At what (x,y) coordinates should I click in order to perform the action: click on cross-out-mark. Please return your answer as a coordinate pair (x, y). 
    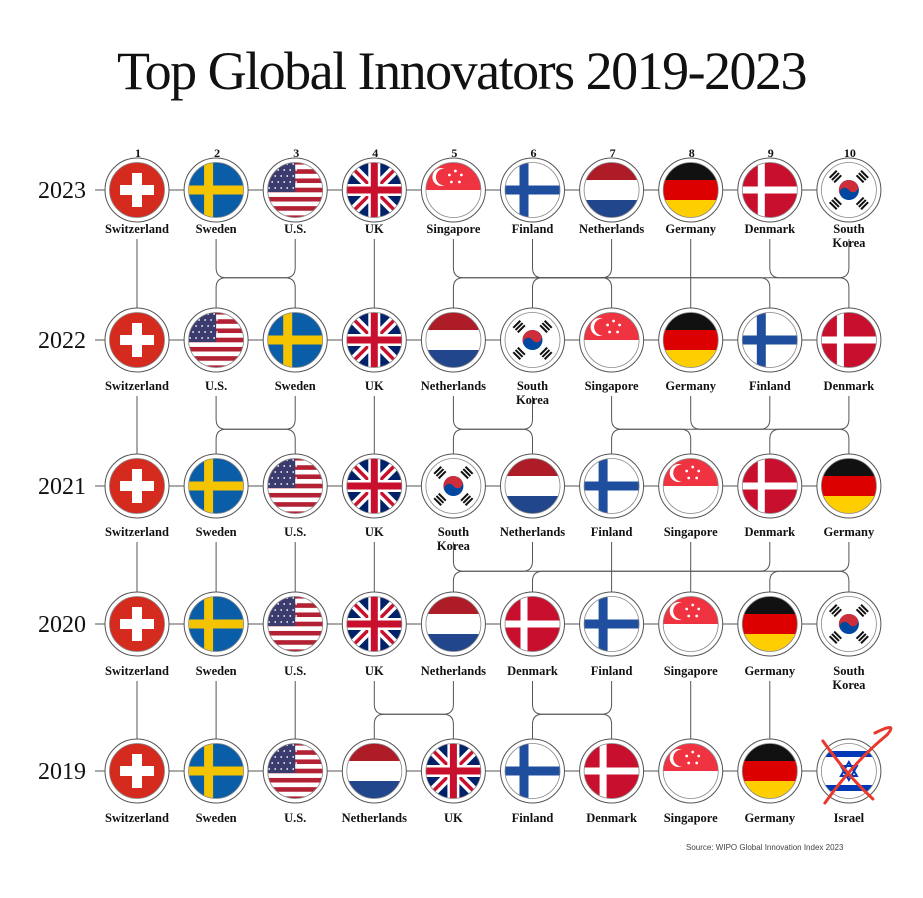
    Looking at the image, I should click on (857, 765).